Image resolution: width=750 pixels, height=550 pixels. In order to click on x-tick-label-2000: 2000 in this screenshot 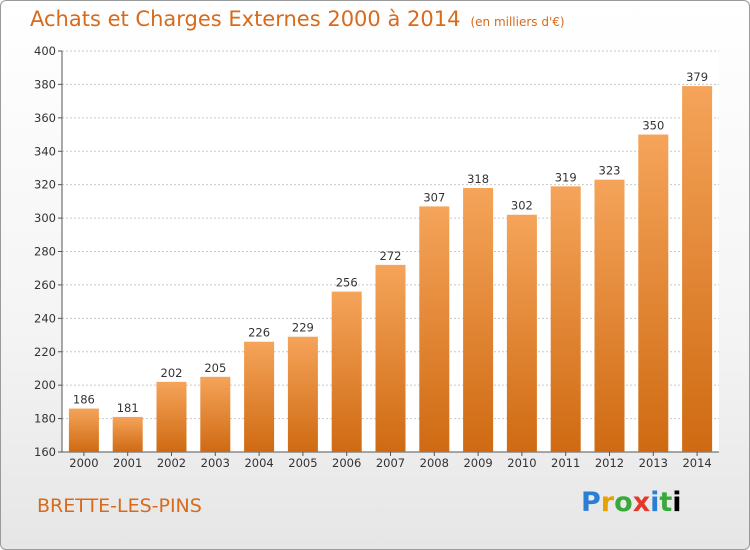, I will do `click(83, 463)`.